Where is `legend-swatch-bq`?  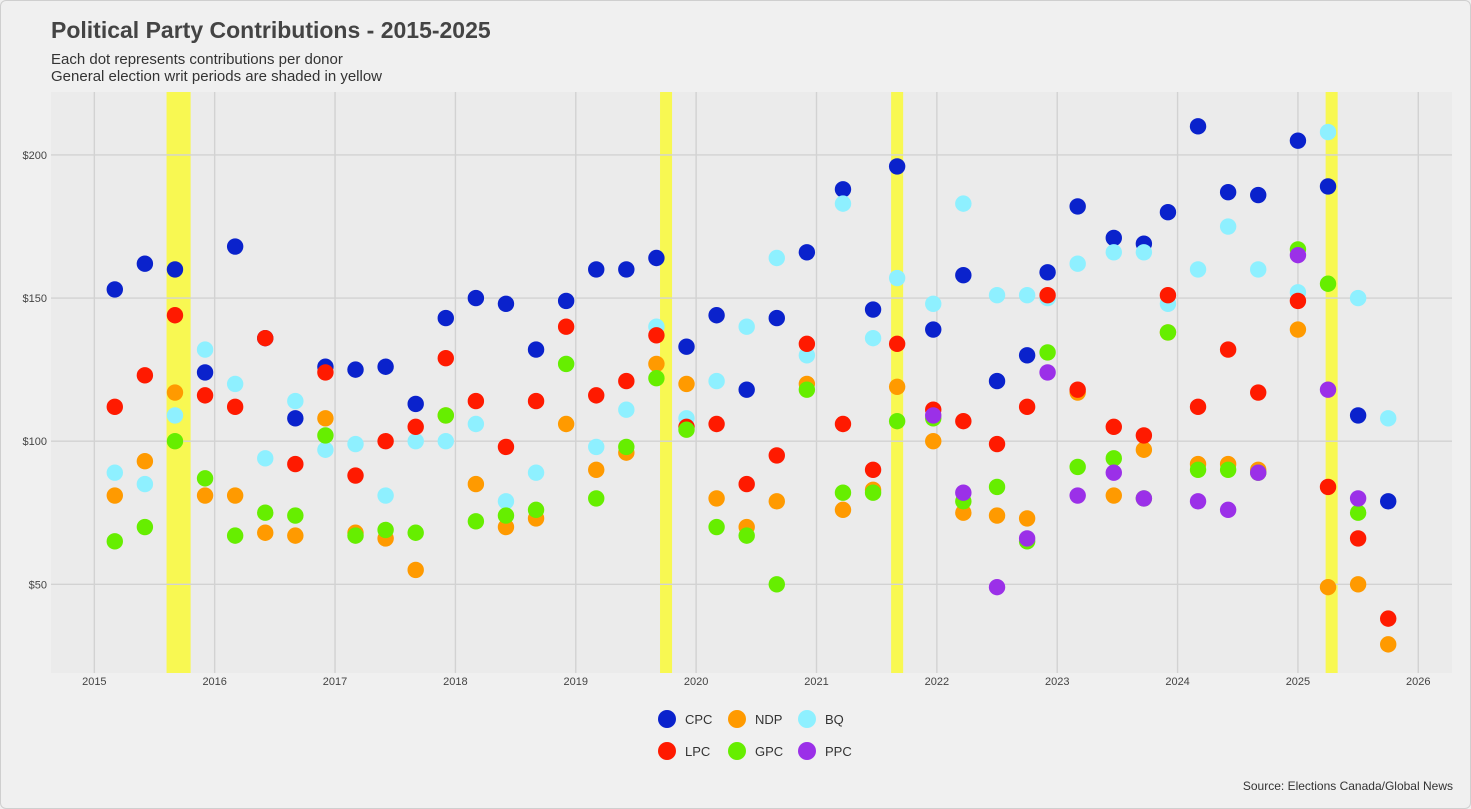 legend-swatch-bq is located at coordinates (807, 719).